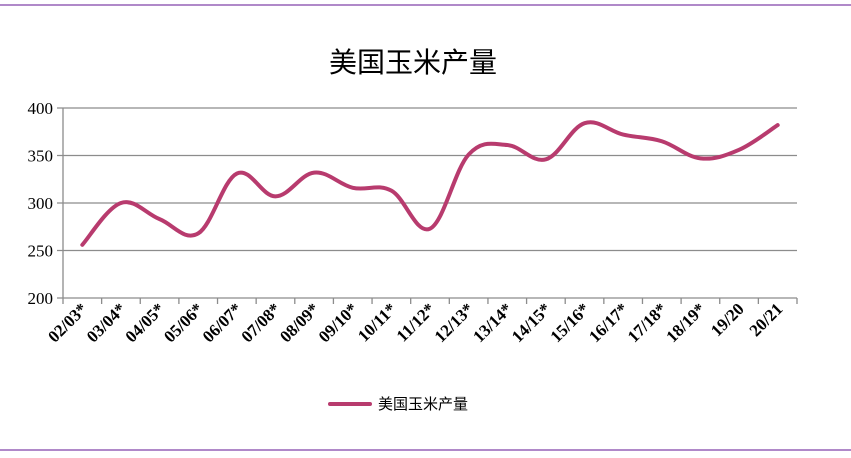  Describe the element at coordinates (685, 322) in the screenshot. I see `x-tick-label: 18/19*` at that location.